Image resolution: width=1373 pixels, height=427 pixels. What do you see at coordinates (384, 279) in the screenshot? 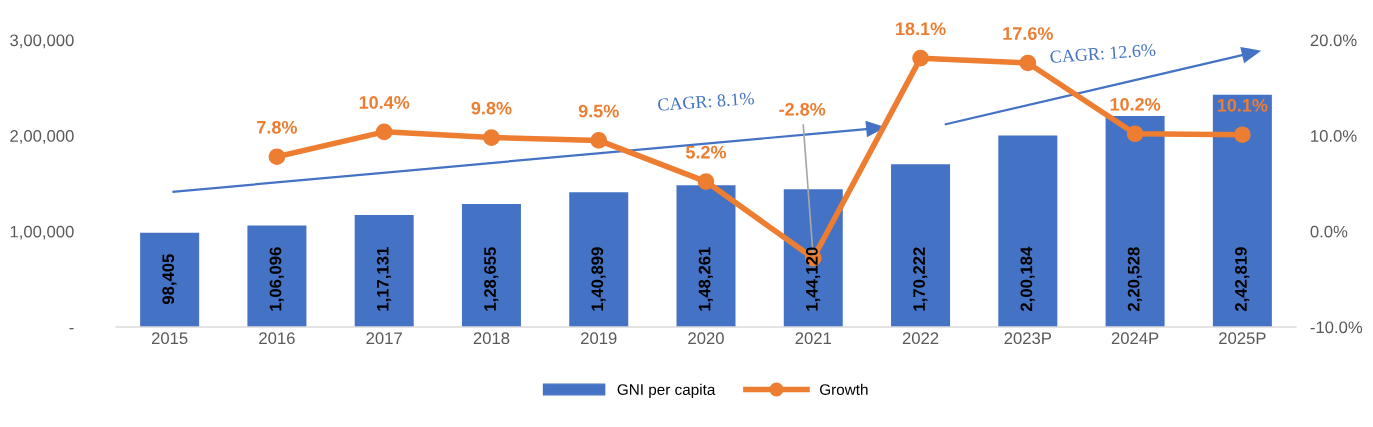
I see `data-label: 1,17,131` at bounding box center [384, 279].